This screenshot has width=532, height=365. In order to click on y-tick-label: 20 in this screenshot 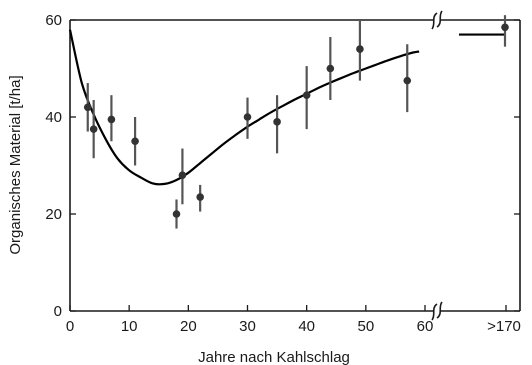, I will do `click(53, 214)`.